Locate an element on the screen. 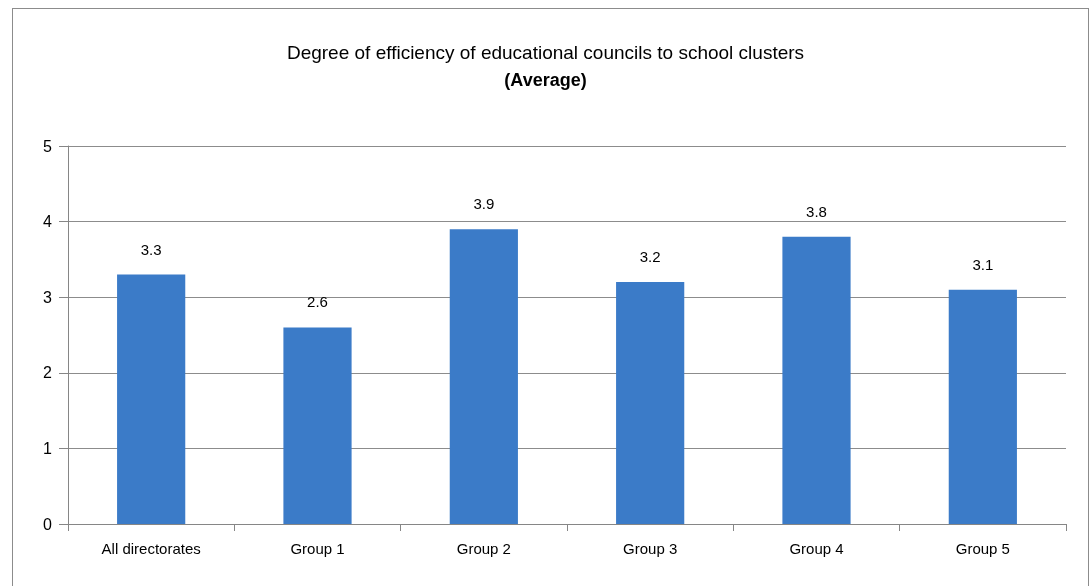  y-tick-label: 3 is located at coordinates (48, 297).